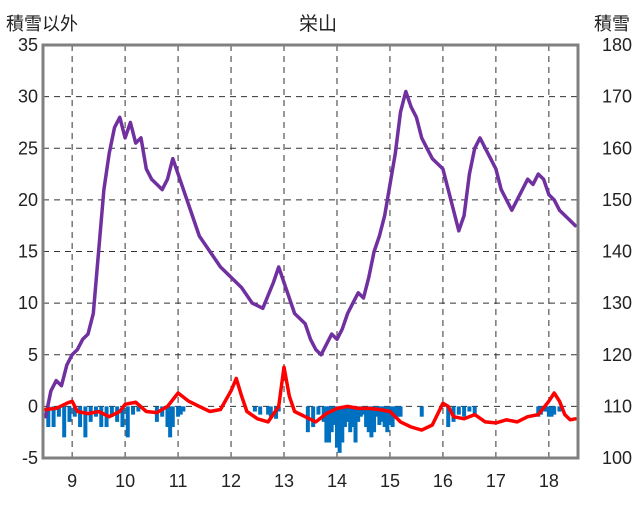 This screenshot has height=506, width=636. Describe the element at coordinates (178, 481) in the screenshot. I see `x-tick-label: 11` at that location.